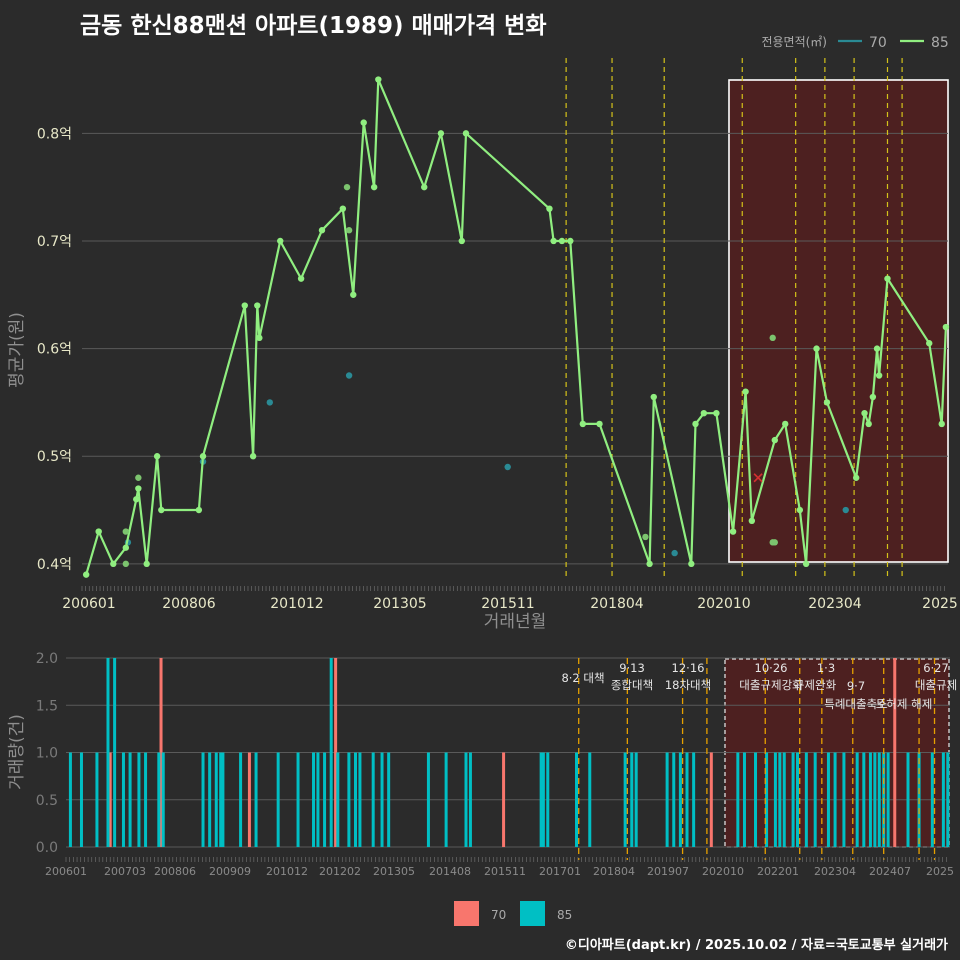  What do you see at coordinates (758, 478) in the screenshot?
I see `marker-x` at bounding box center [758, 478].